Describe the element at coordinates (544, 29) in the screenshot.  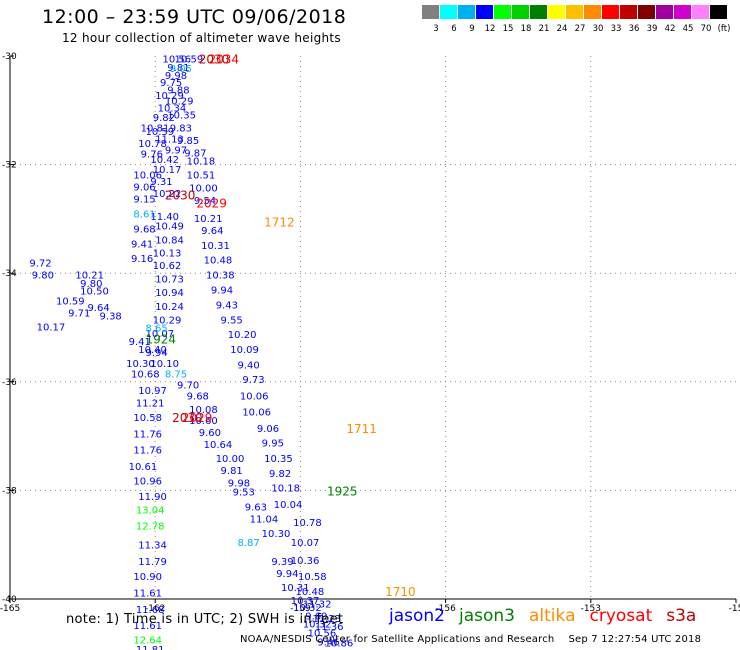
I see `scale-label: 21` at that location.